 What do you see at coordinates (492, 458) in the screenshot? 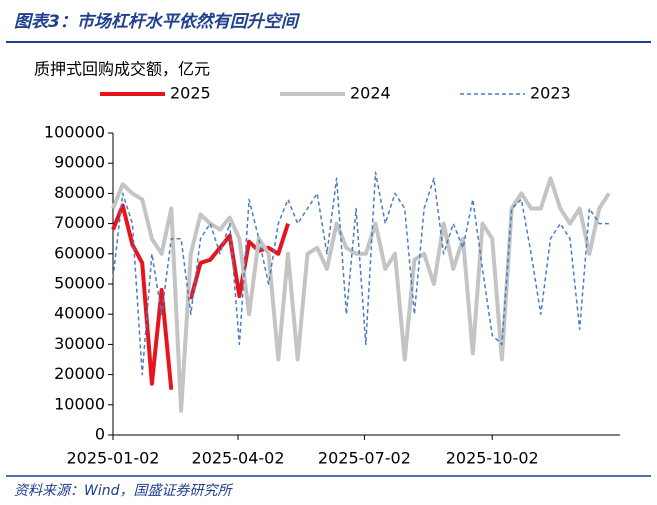
I see `x-tick-label: 2025-10-02` at bounding box center [492, 458].